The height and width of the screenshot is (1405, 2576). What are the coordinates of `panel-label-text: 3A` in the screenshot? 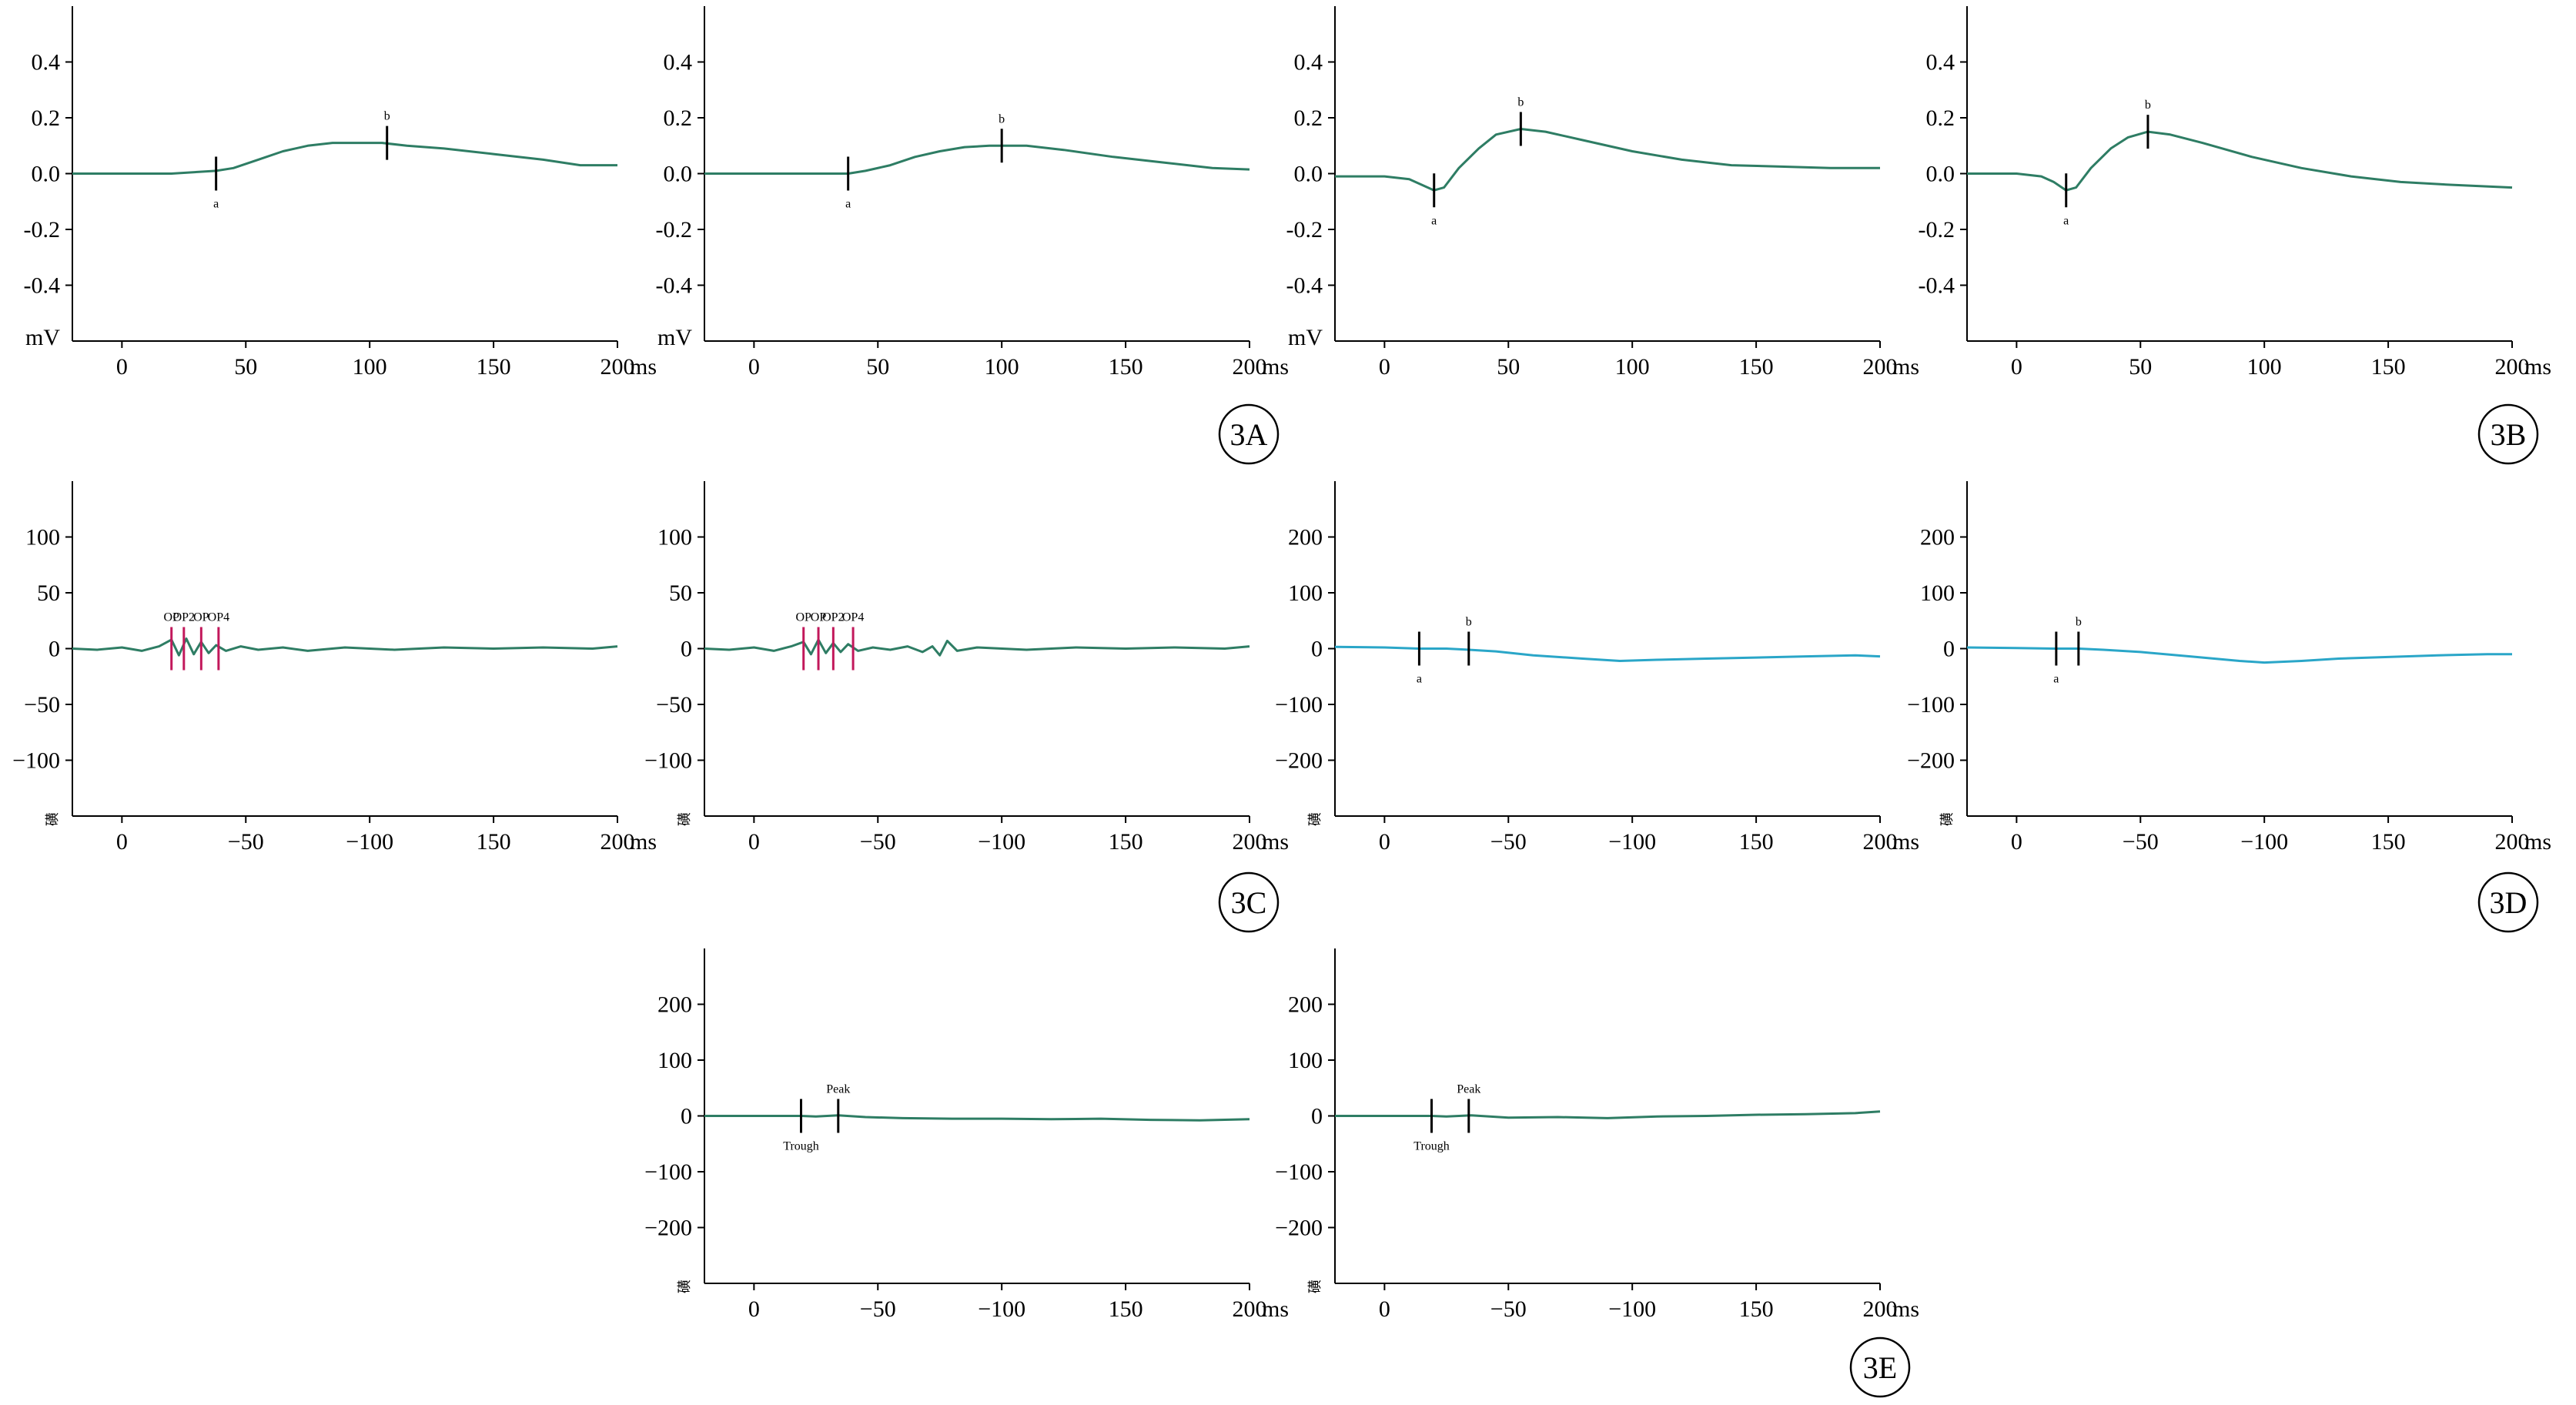 It's located at (1249, 434).